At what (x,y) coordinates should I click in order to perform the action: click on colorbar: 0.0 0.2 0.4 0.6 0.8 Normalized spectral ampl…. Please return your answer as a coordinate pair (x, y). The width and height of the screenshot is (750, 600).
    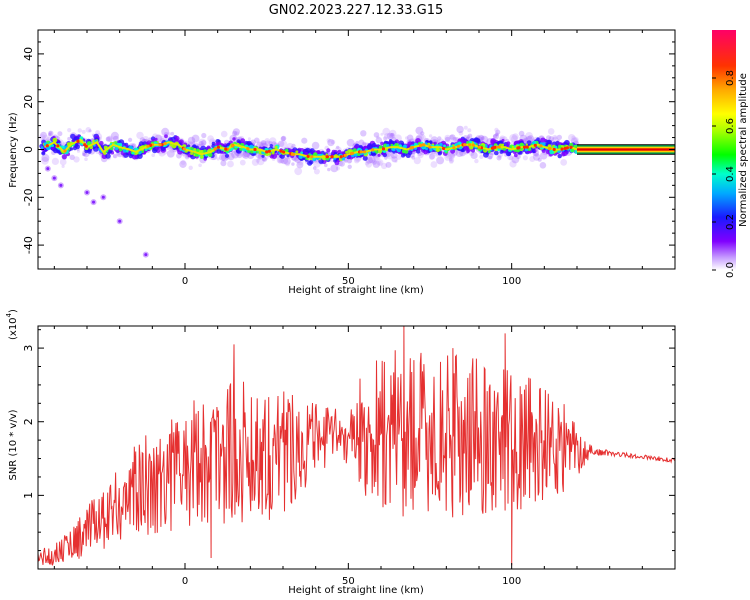
    Looking at the image, I should click on (730, 154).